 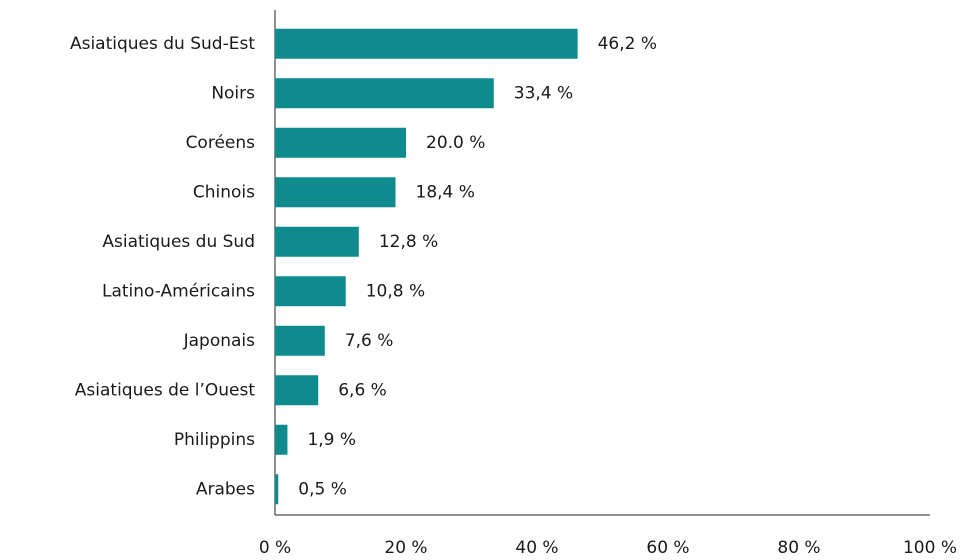 I want to click on x-tick-label: 0 %, so click(x=275, y=548).